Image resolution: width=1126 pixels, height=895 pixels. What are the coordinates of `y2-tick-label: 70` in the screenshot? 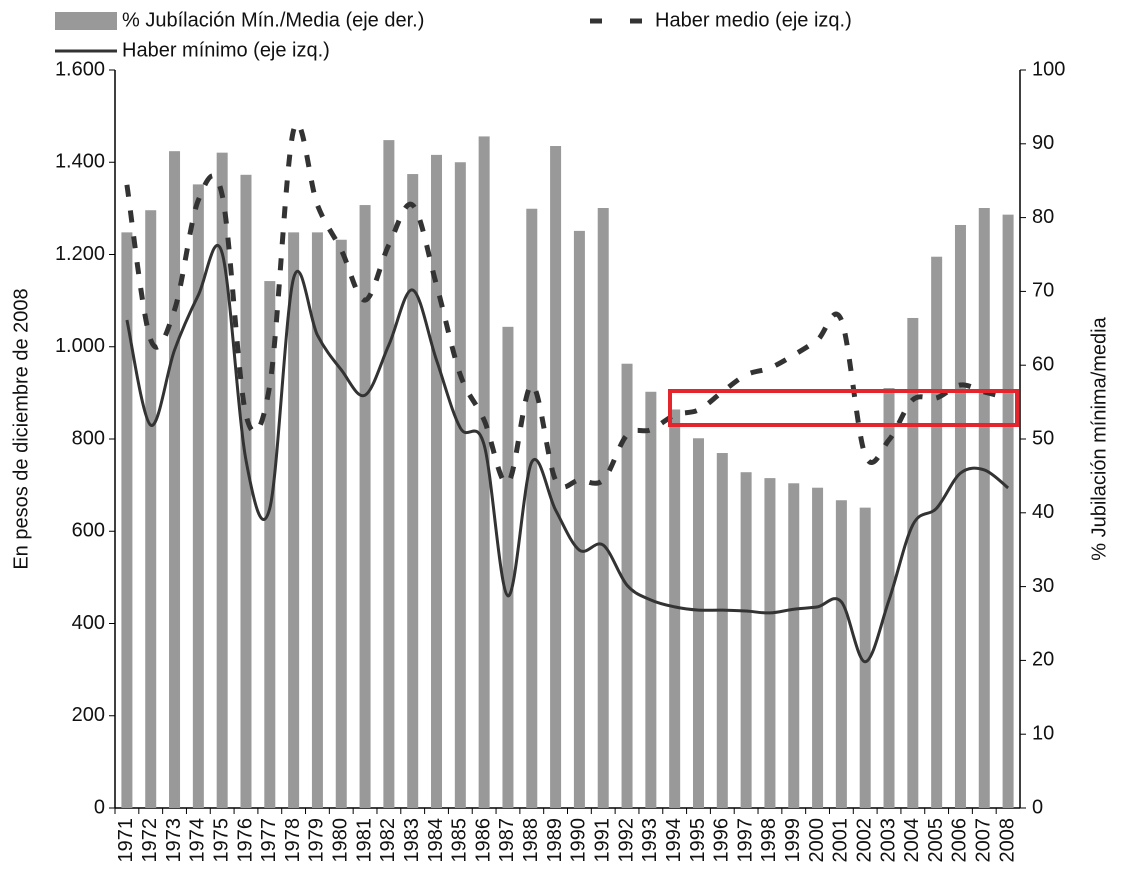 It's located at (1043, 291).